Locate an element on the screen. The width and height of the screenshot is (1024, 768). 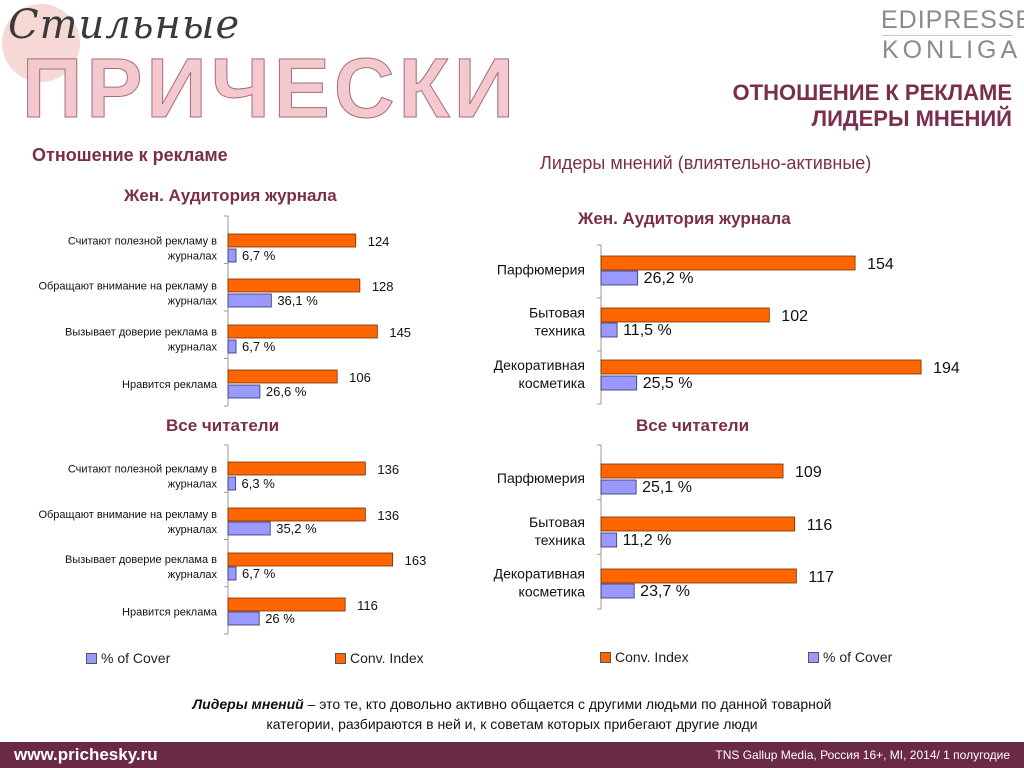
slide-title-line2: ЛИДЕРЫ МНЕНИЙ is located at coordinates (911, 118).